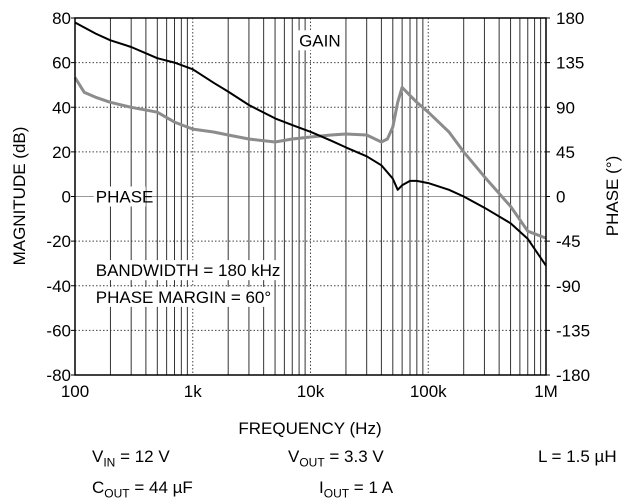 This screenshot has width=636, height=504. What do you see at coordinates (568, 241) in the screenshot?
I see `y2-tick-label: -45` at bounding box center [568, 241].